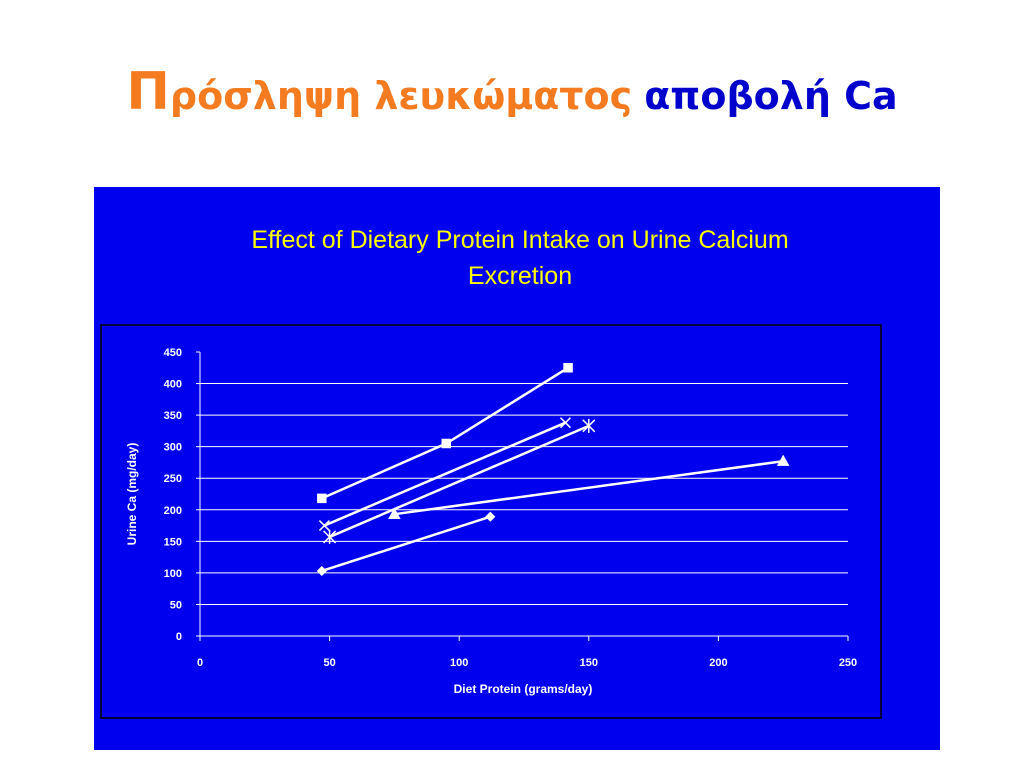  Describe the element at coordinates (523, 689) in the screenshot. I see `x-axis-label: Diet Protein (grams/day)` at that location.